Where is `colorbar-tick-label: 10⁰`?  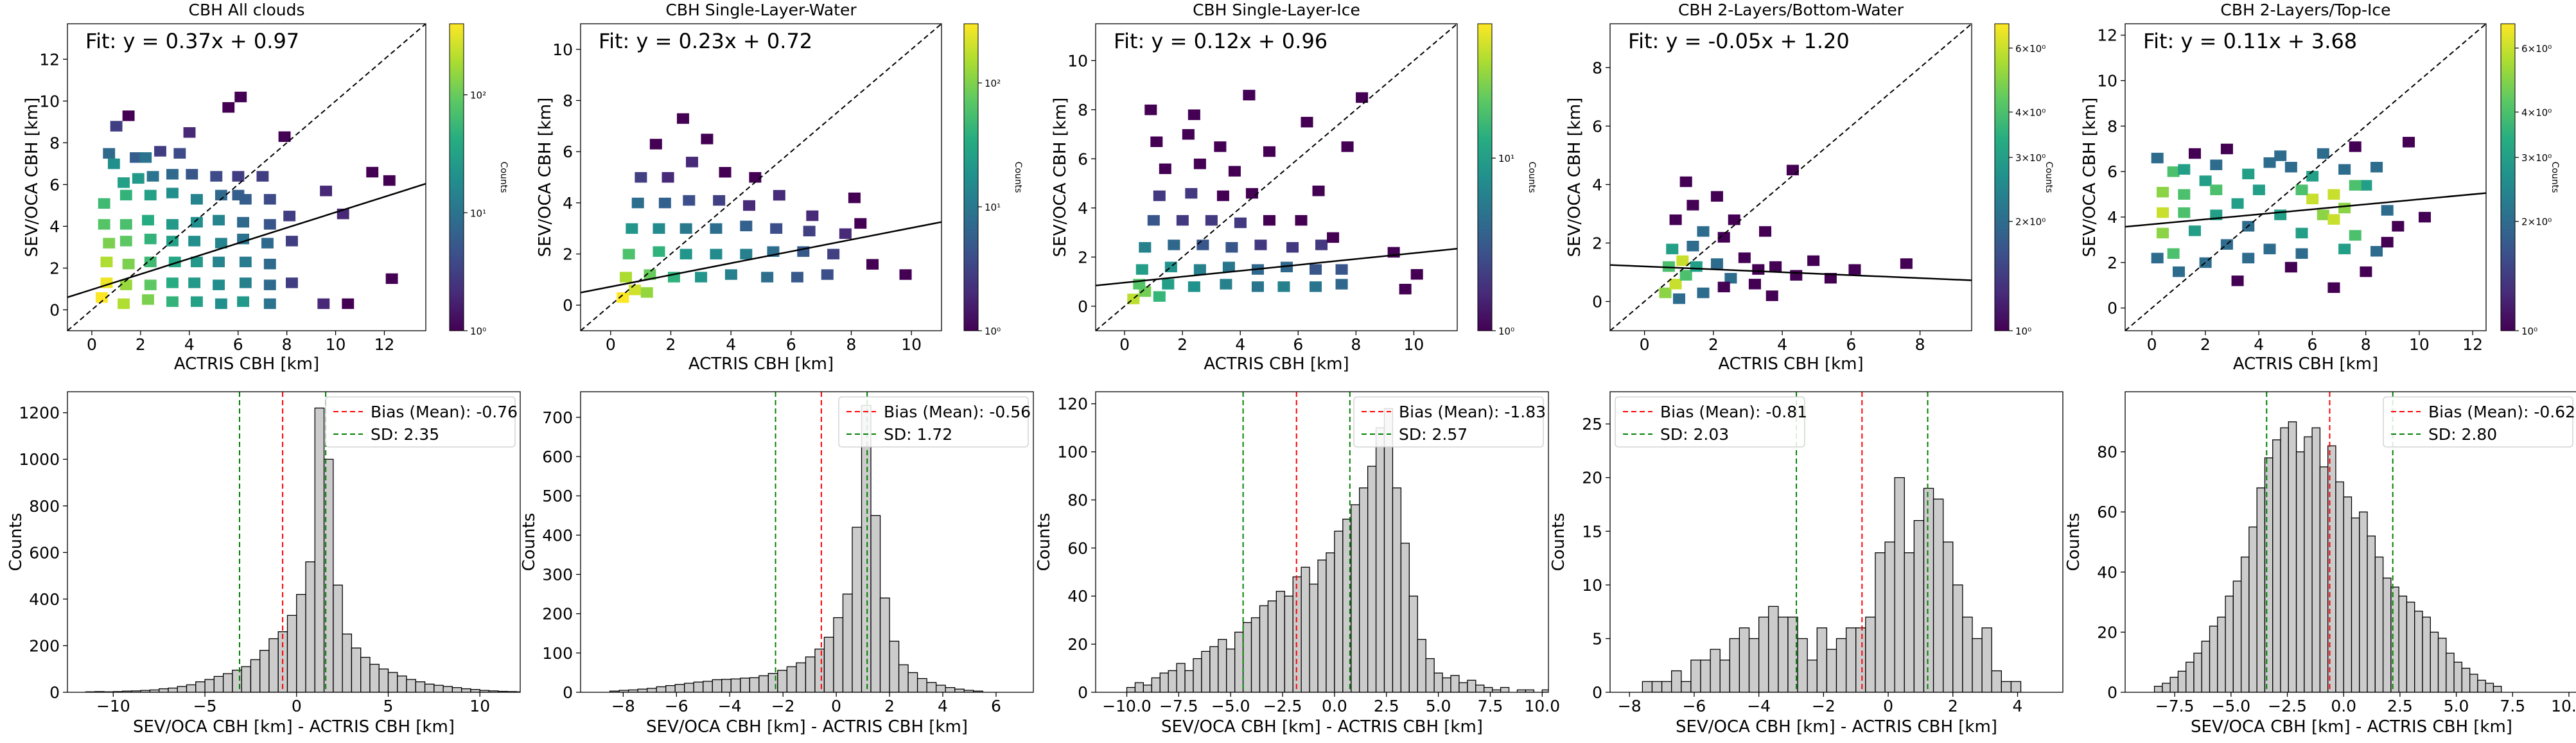 colorbar-tick-label: 10⁰ is located at coordinates (478, 331).